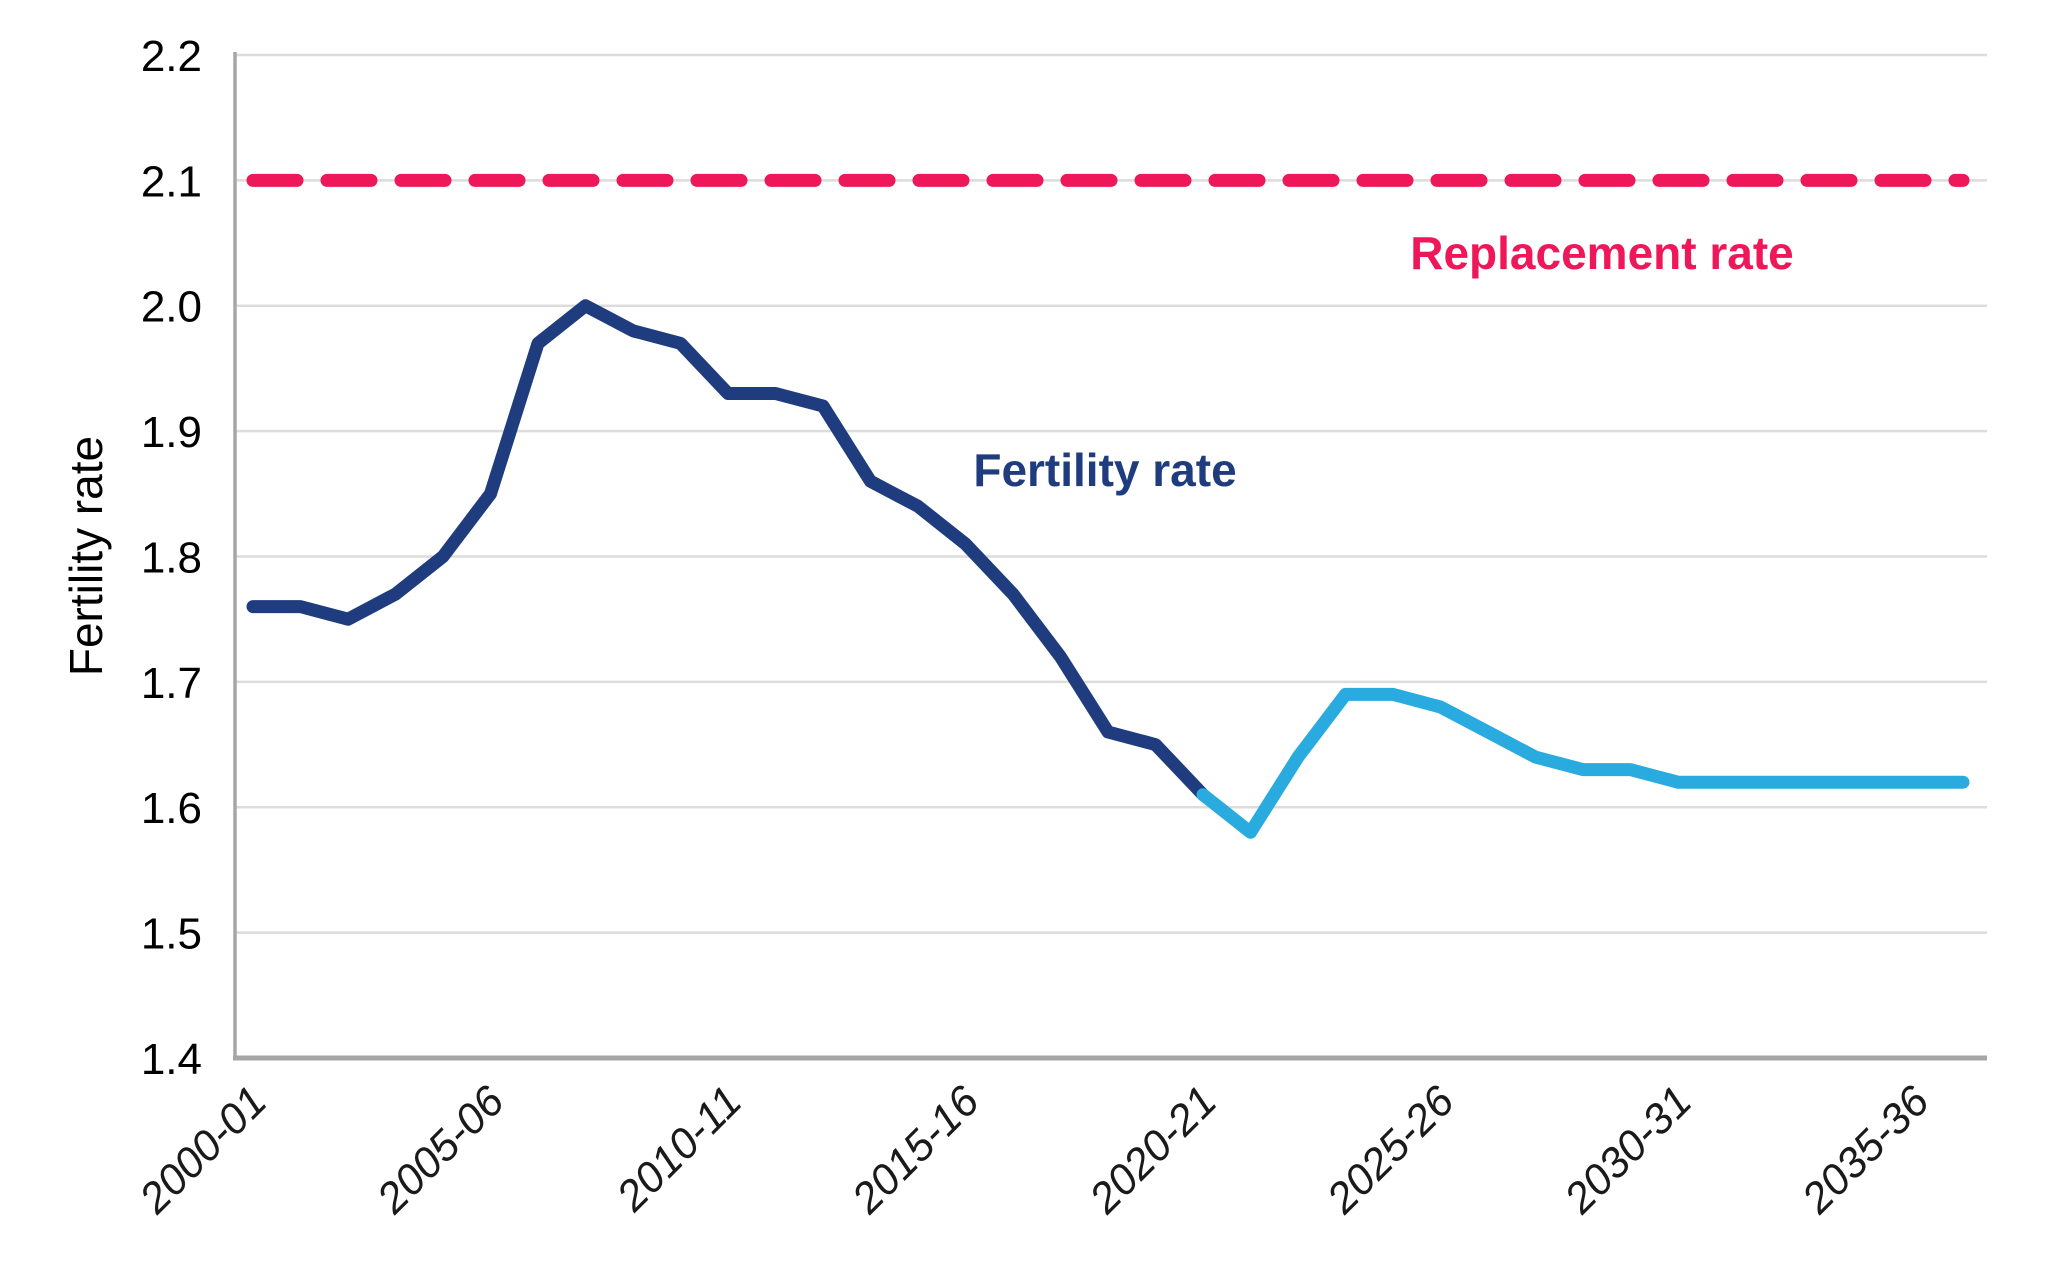 The image size is (2048, 1266). Describe the element at coordinates (171, 307) in the screenshot. I see `y-tick-label: 2.0` at that location.